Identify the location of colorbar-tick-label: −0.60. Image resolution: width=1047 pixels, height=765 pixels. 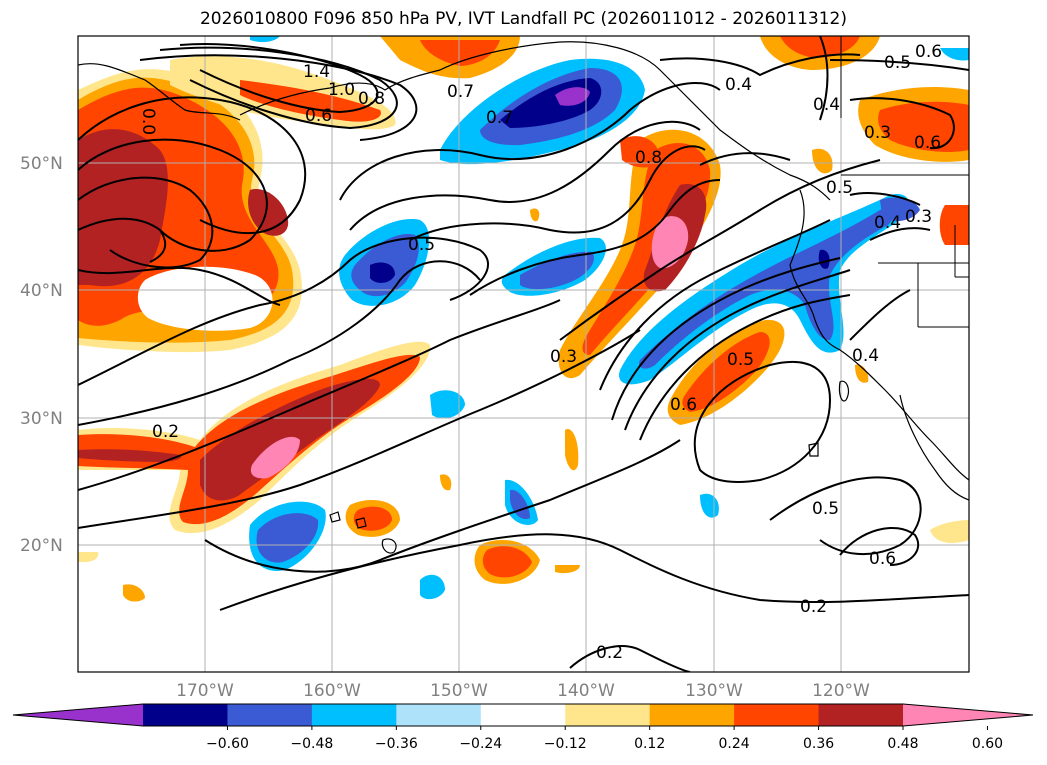
(227, 744).